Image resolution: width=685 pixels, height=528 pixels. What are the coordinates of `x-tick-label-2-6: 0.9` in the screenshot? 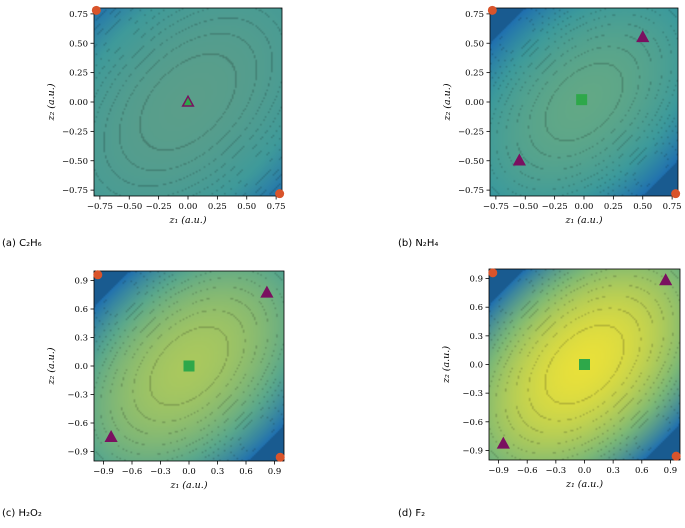 It's located at (275, 472).